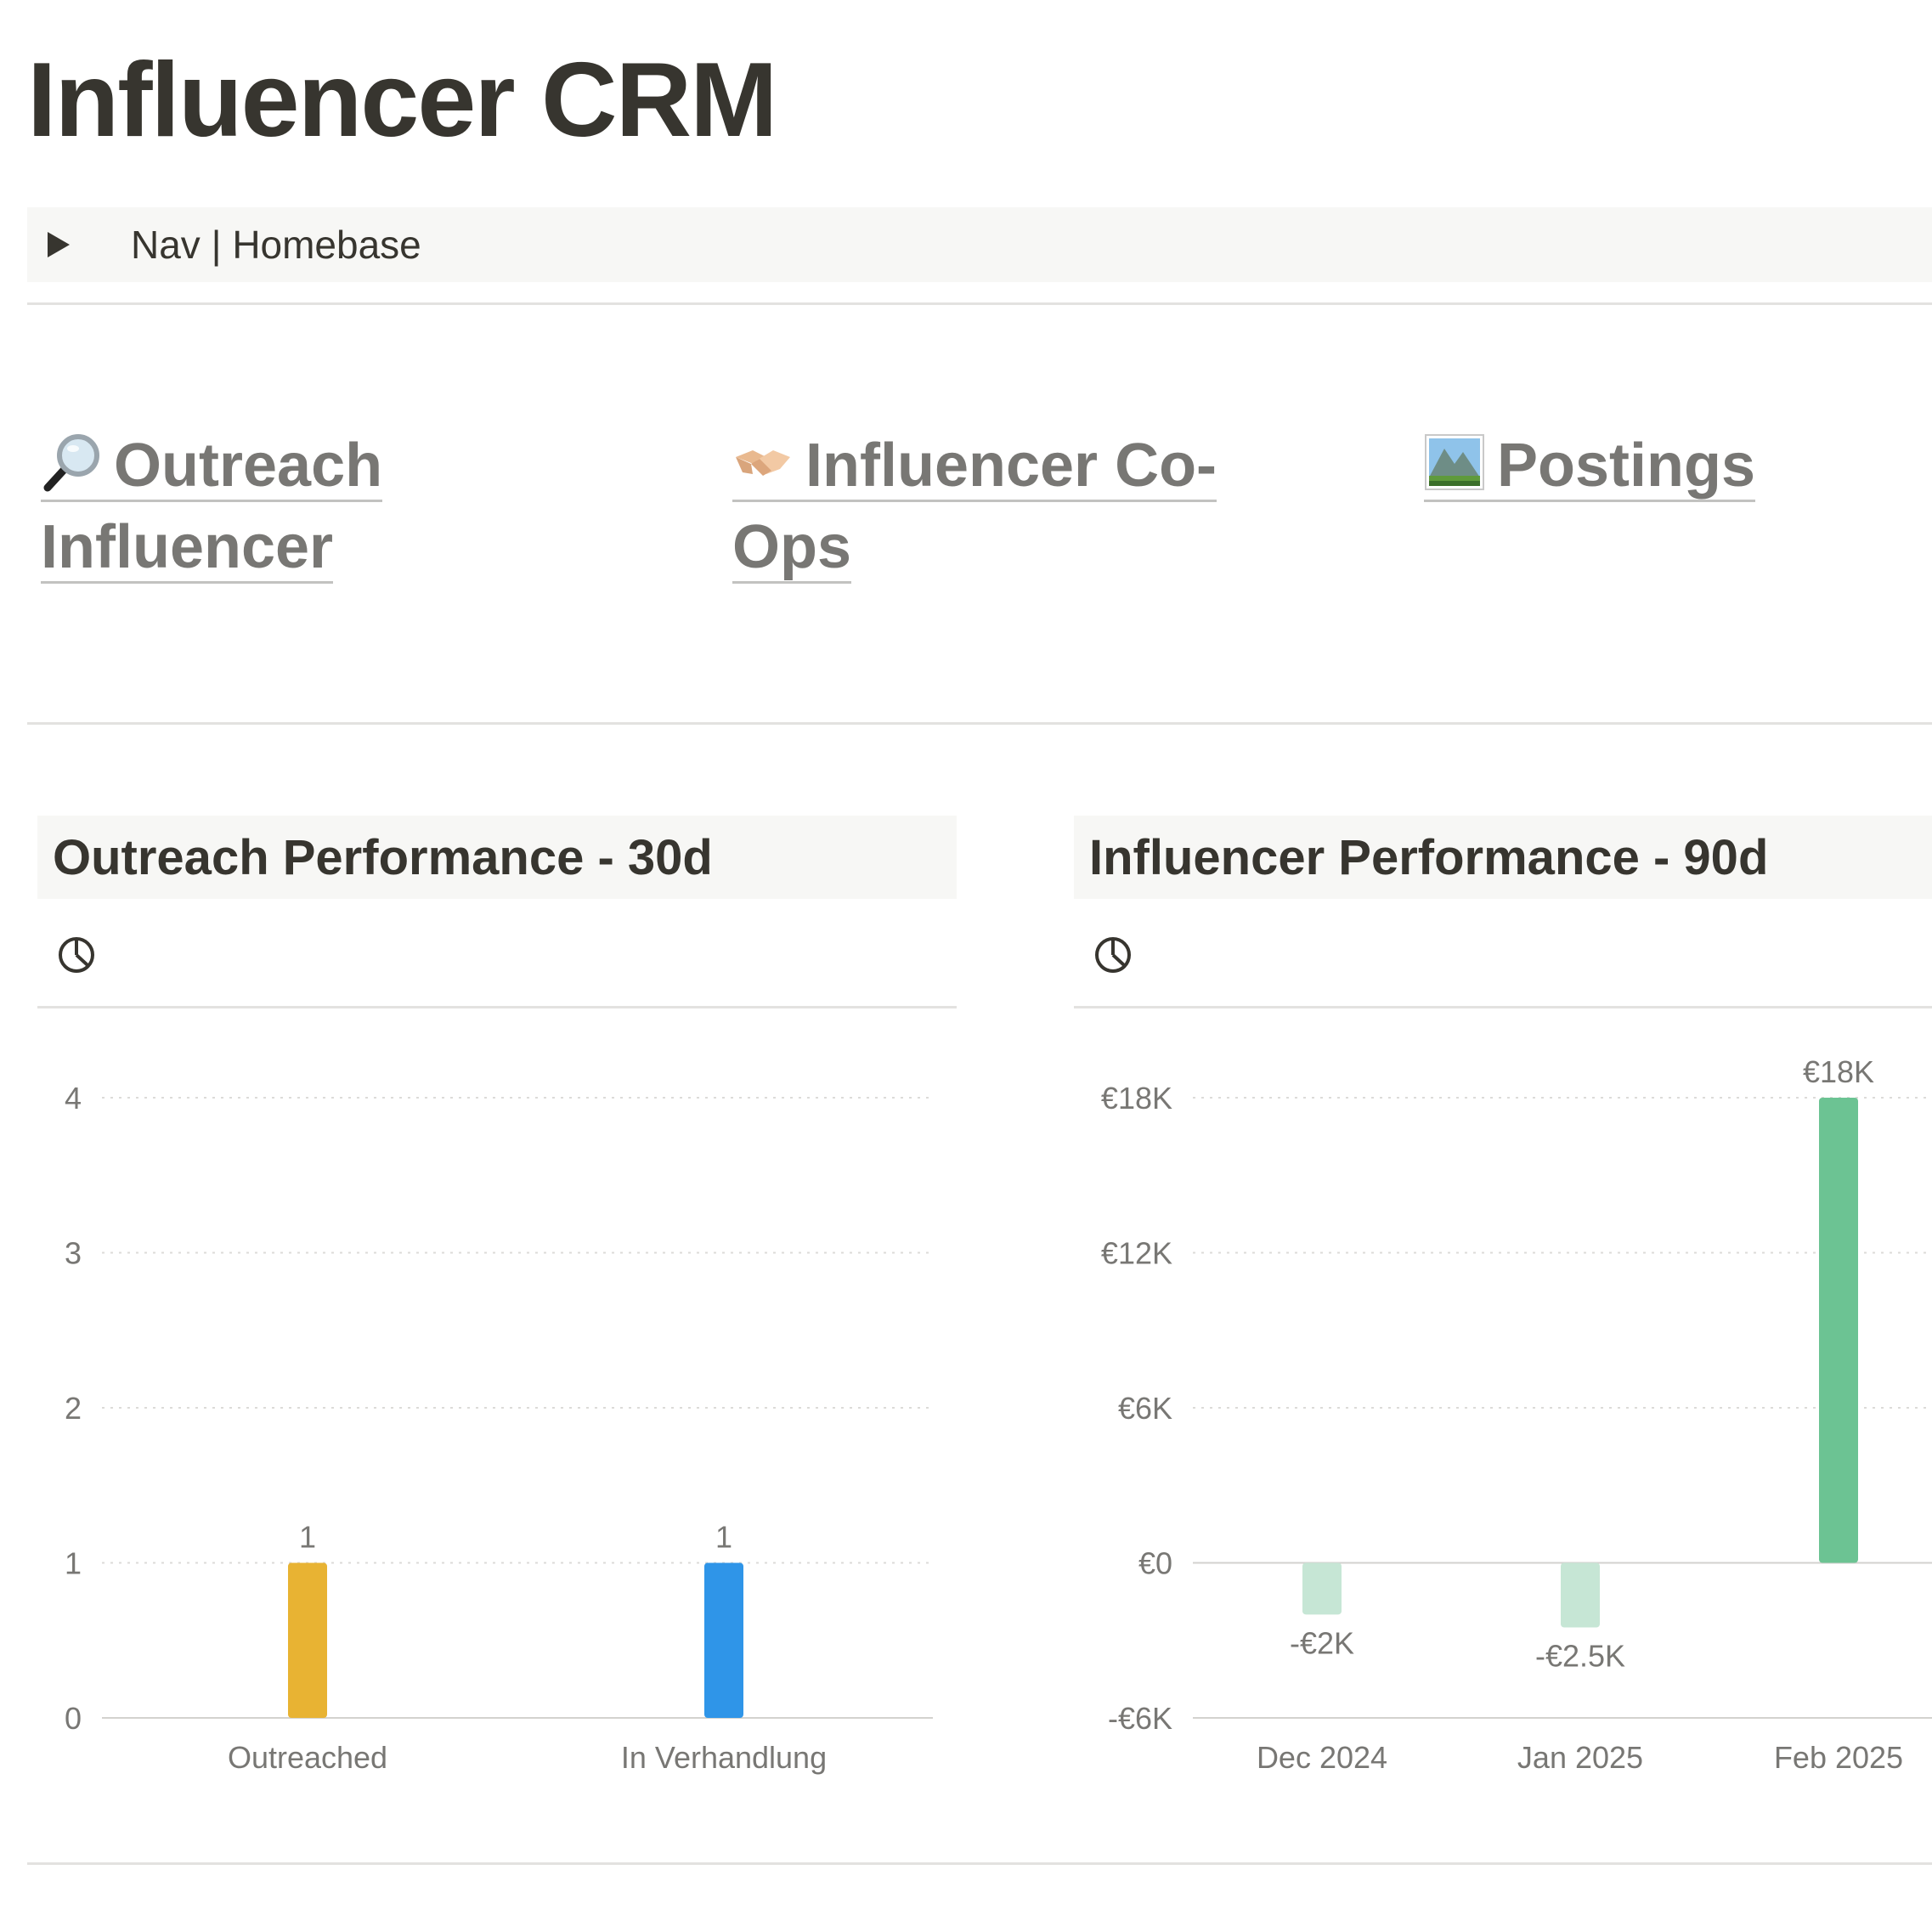  I want to click on link-label-line1: Postings, so click(1626, 466).